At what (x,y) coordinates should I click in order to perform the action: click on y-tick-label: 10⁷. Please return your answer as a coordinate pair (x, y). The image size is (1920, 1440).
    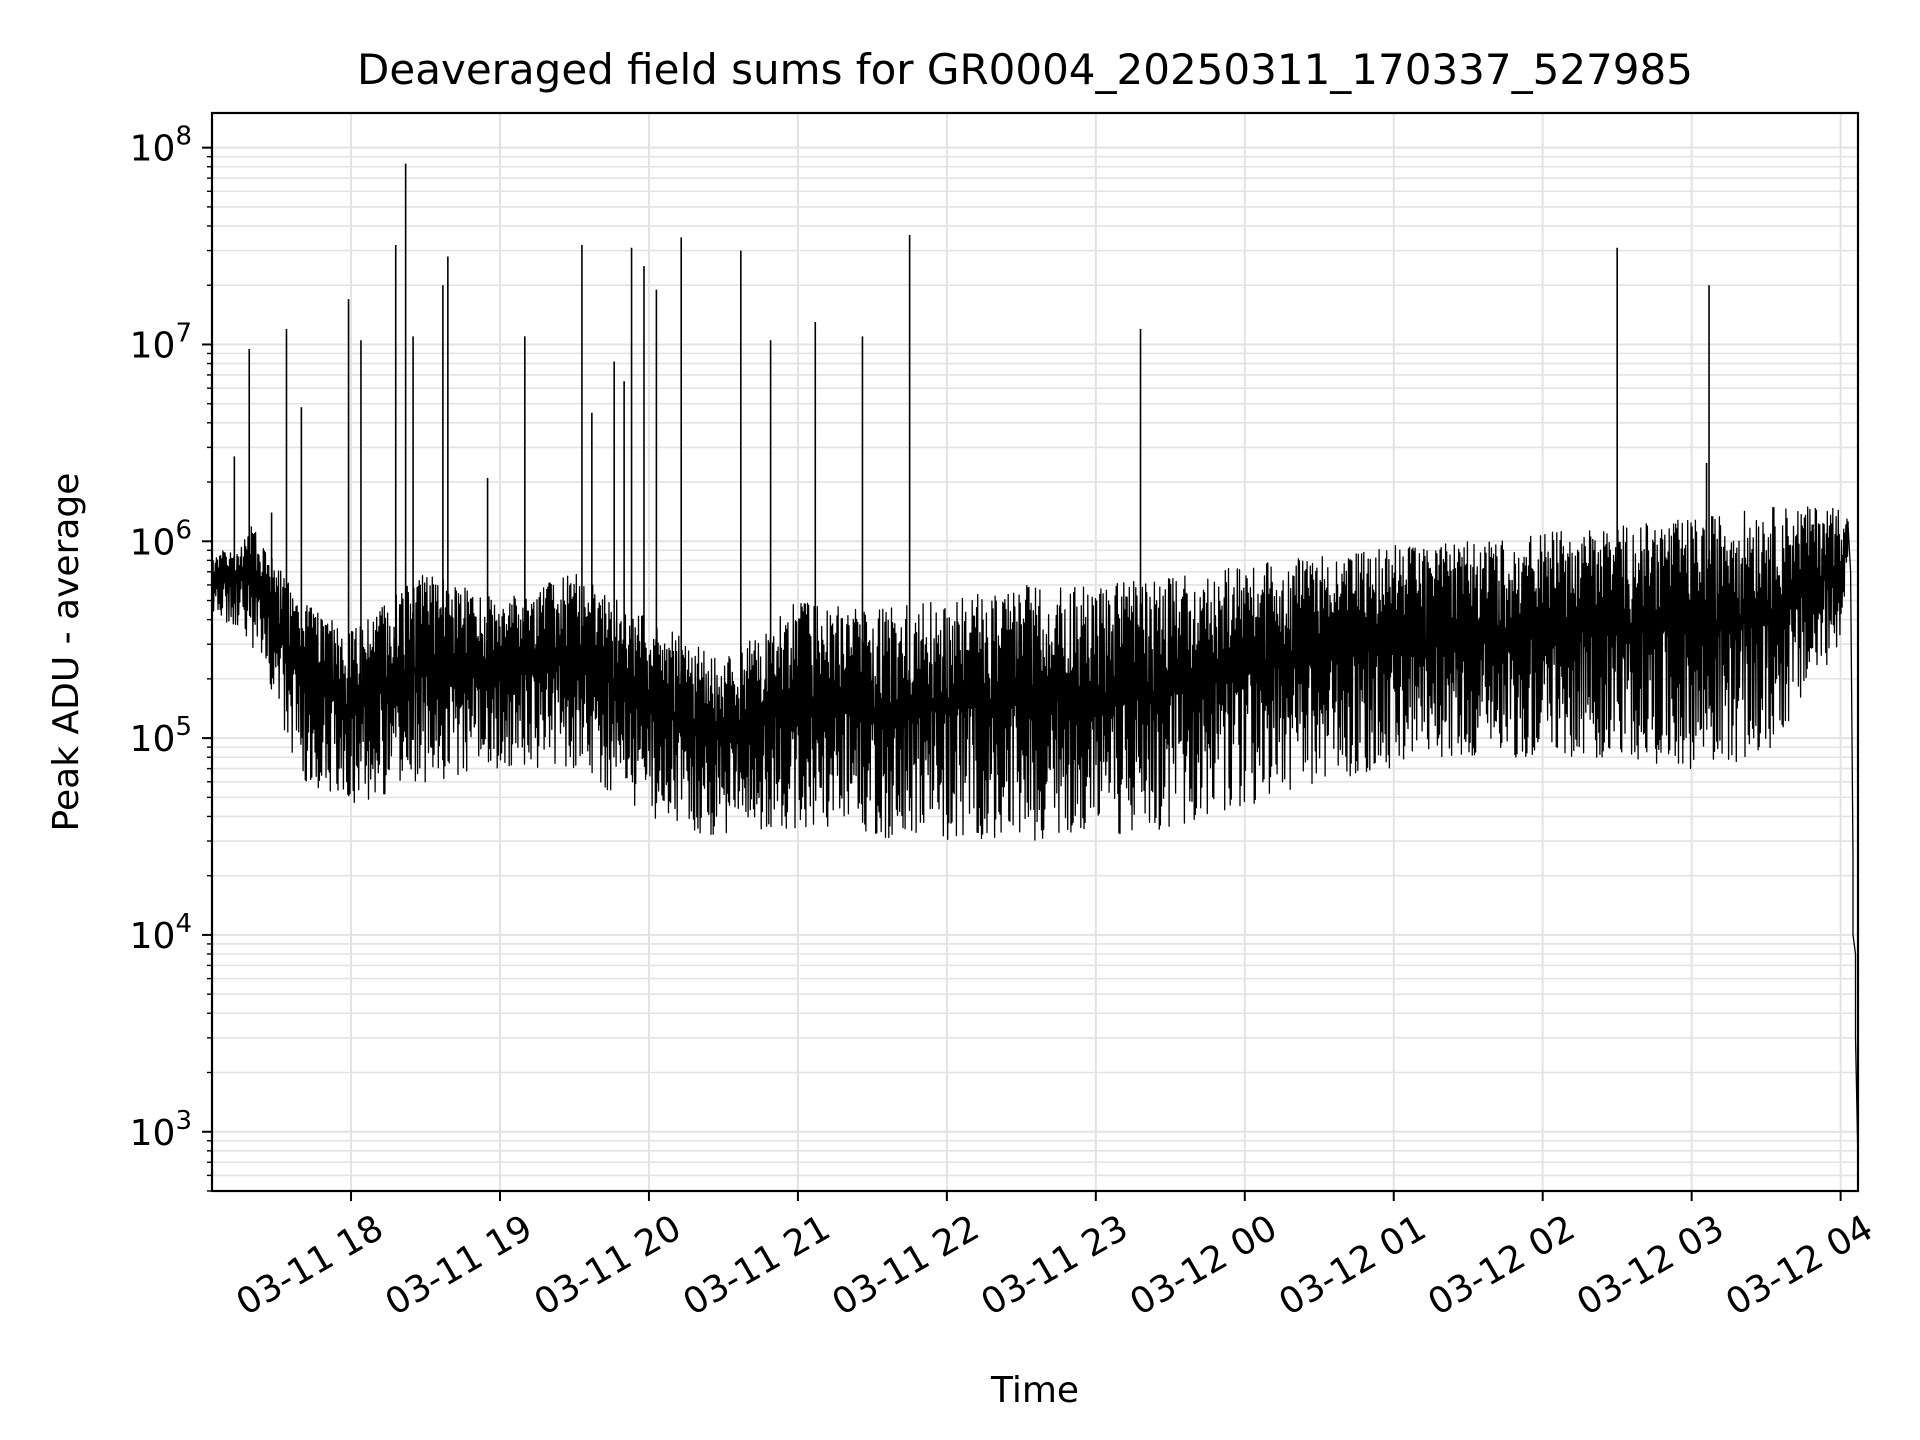
    Looking at the image, I should click on (161, 342).